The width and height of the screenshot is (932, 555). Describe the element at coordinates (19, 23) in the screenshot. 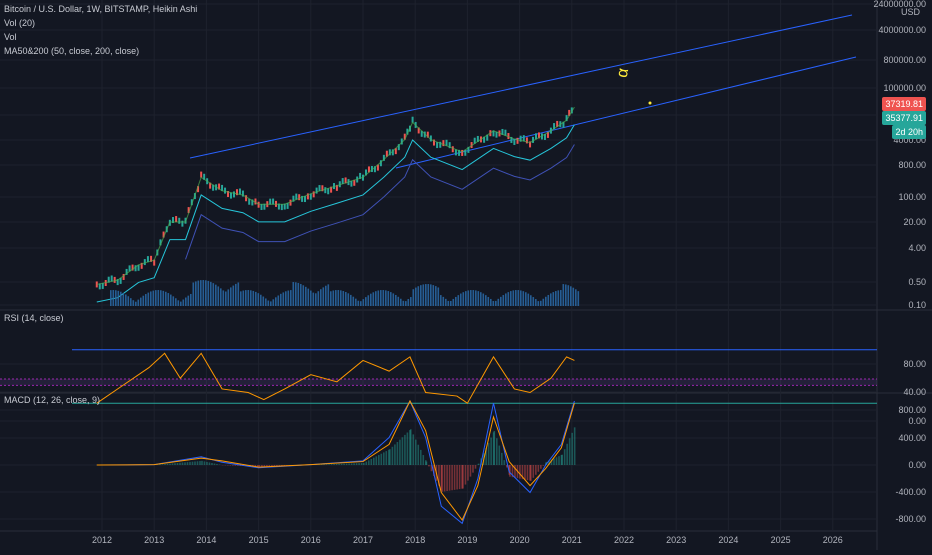

I see `study-volume-20: Vol (20)` at that location.